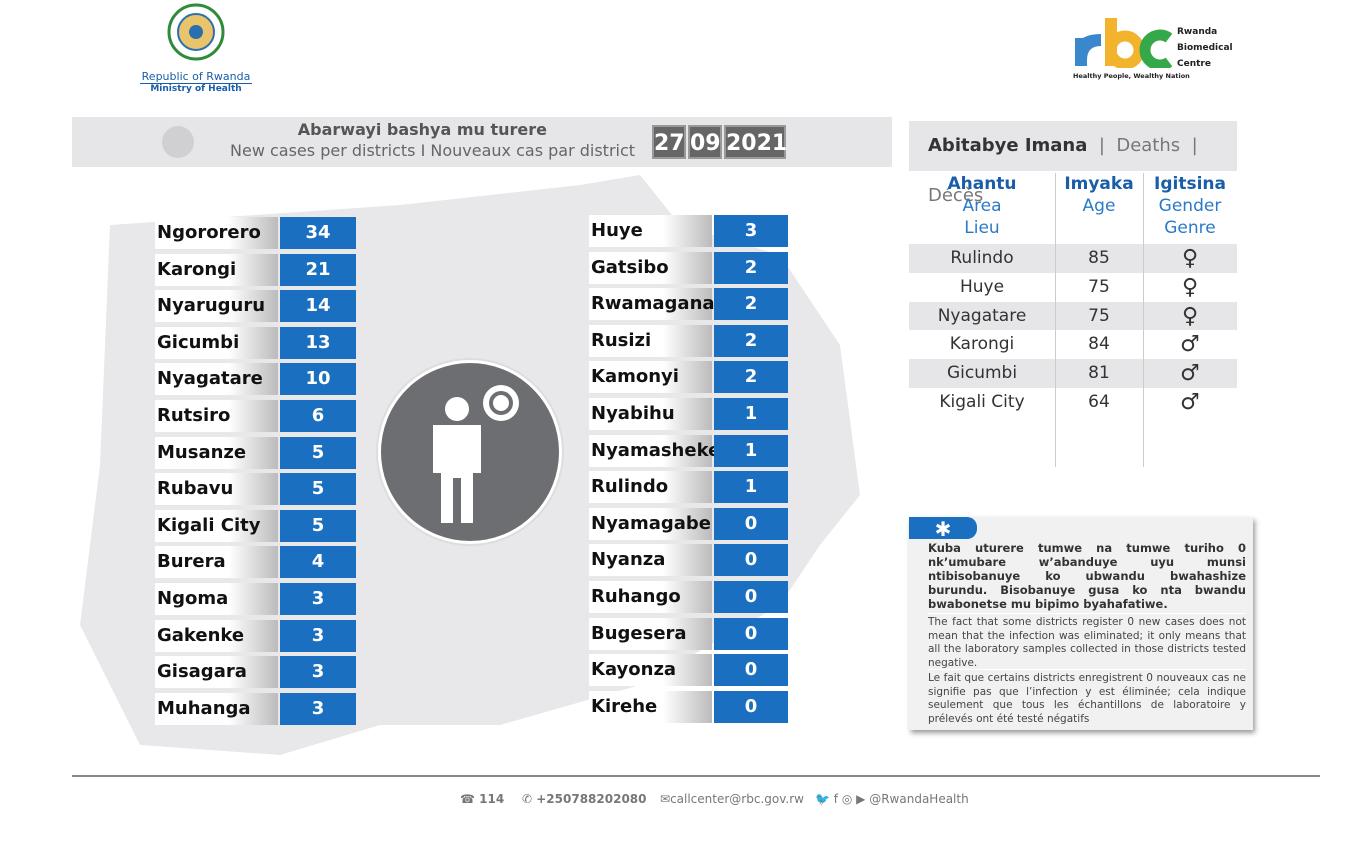  I want to click on district-name: Ruhango, so click(650, 597).